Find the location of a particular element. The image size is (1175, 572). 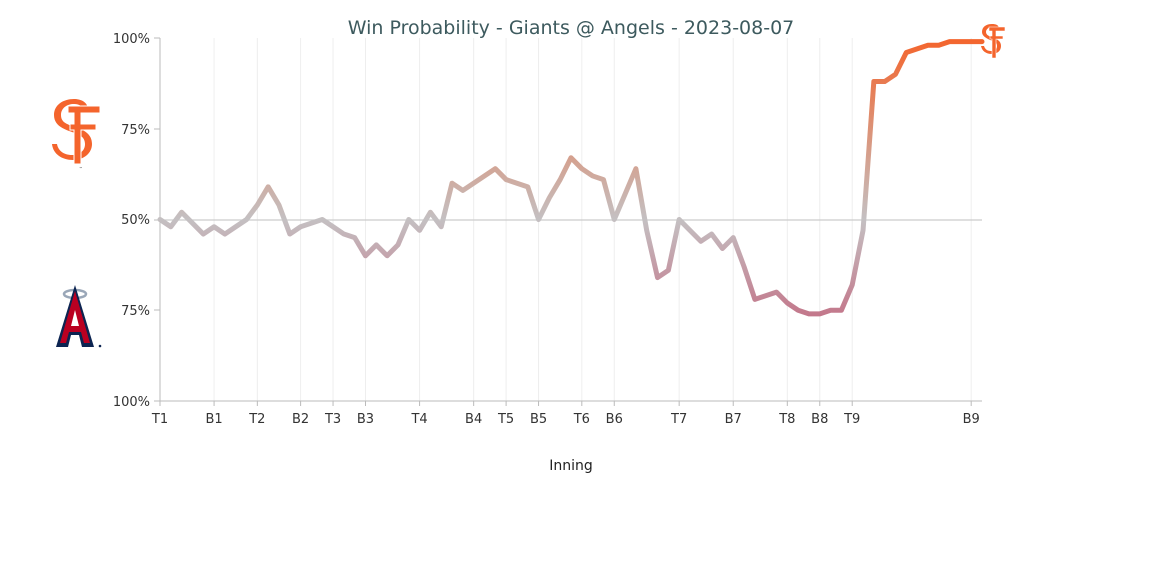

x-tick-label-b6: B6 is located at coordinates (614, 419).